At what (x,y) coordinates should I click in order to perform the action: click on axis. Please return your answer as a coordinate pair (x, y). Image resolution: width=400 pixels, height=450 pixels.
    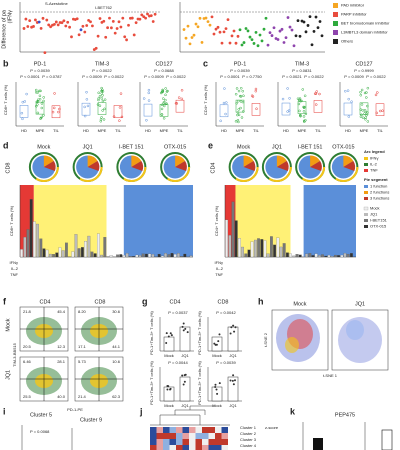
    Looking at the image, I should click on (106, 221).